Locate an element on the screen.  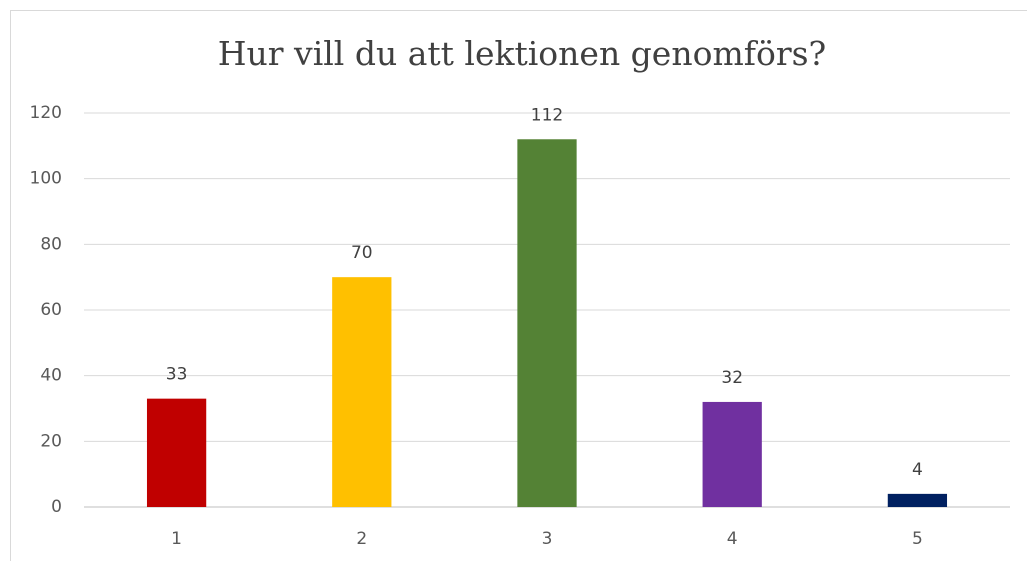
data-label: 4 is located at coordinates (917, 470).